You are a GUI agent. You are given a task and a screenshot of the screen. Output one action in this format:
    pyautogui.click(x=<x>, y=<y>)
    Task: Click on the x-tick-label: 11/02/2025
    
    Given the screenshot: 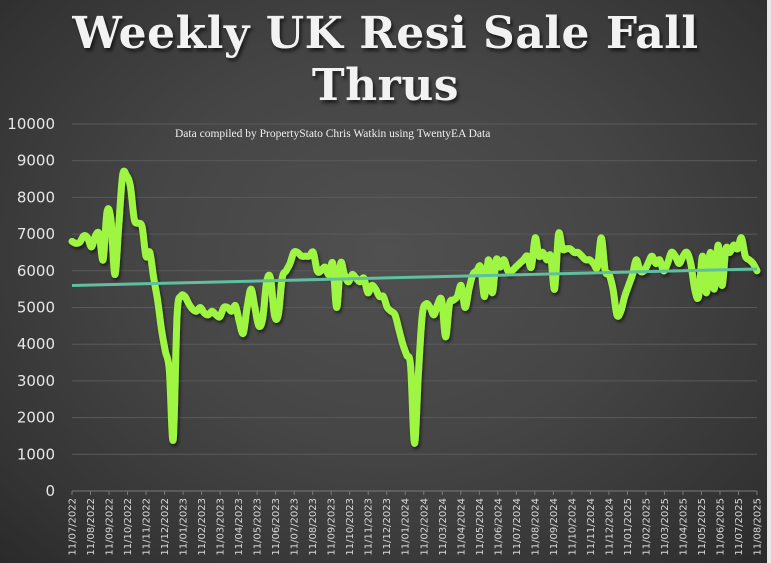 What is the action you would take?
    pyautogui.click(x=646, y=527)
    